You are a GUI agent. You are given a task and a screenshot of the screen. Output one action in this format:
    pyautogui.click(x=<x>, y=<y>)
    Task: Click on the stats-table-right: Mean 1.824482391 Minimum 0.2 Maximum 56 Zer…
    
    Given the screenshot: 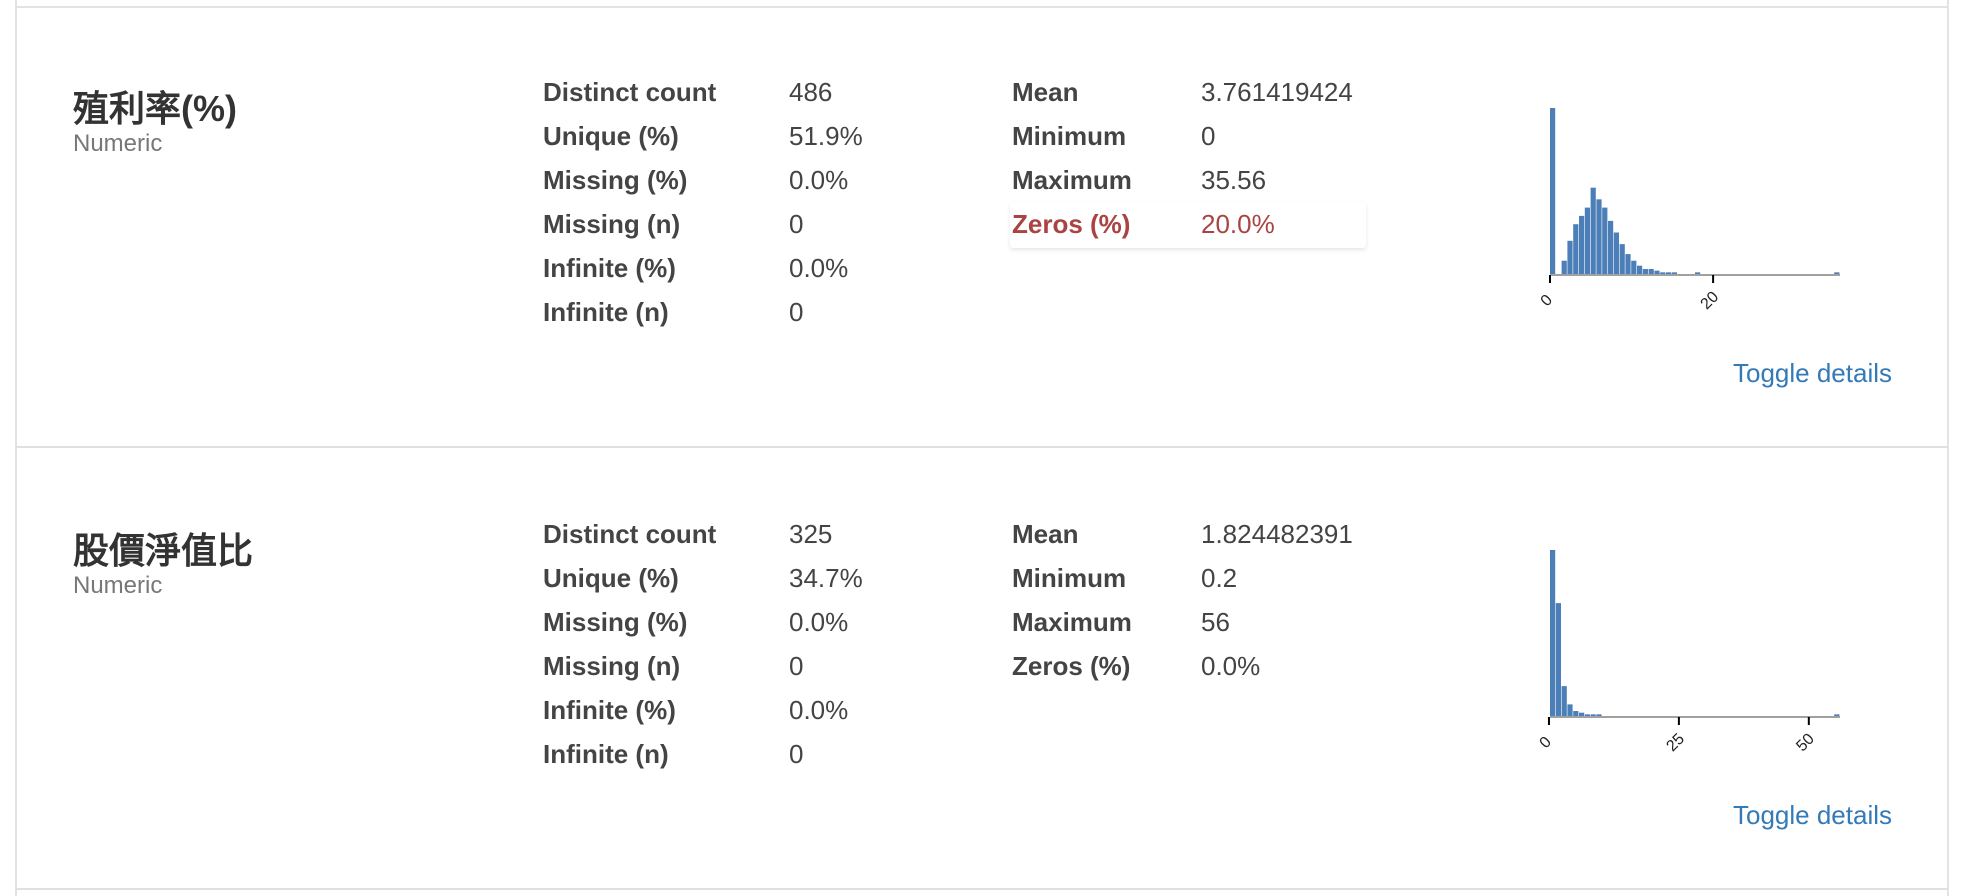 What is the action you would take?
    pyautogui.click(x=1182, y=600)
    